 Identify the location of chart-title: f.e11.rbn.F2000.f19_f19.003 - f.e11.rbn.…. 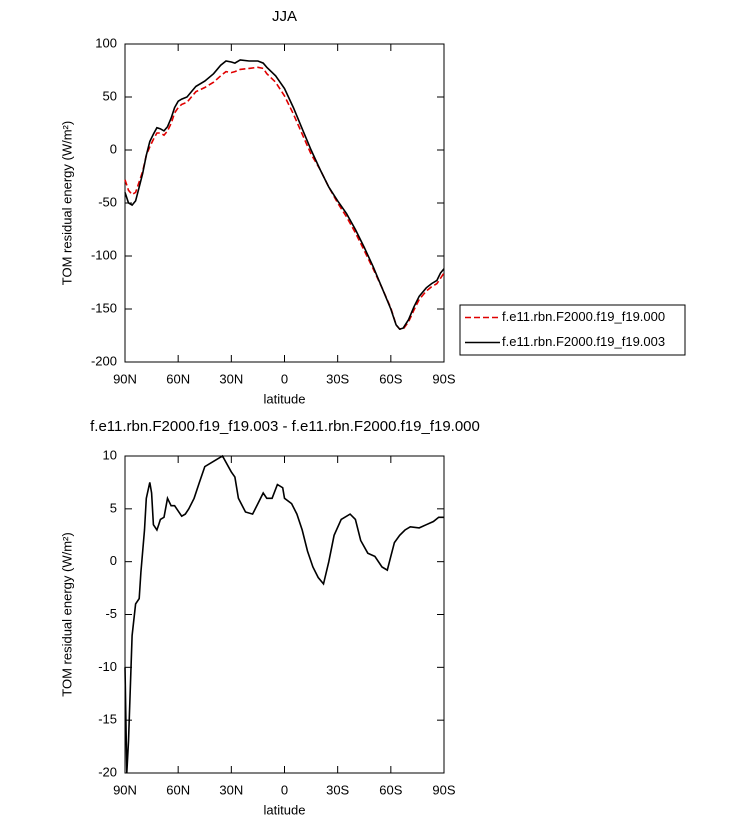
(285, 426).